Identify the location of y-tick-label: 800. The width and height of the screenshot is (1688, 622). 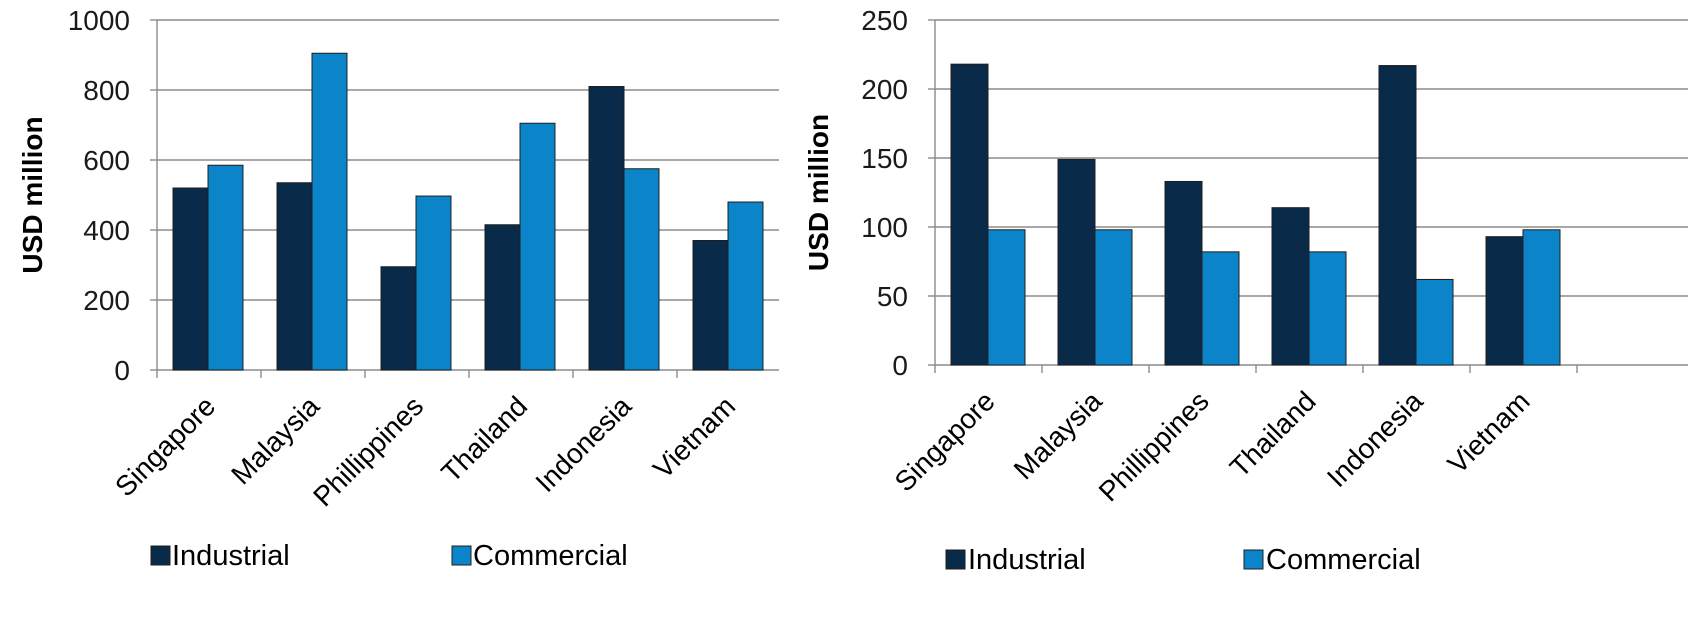
(106, 90).